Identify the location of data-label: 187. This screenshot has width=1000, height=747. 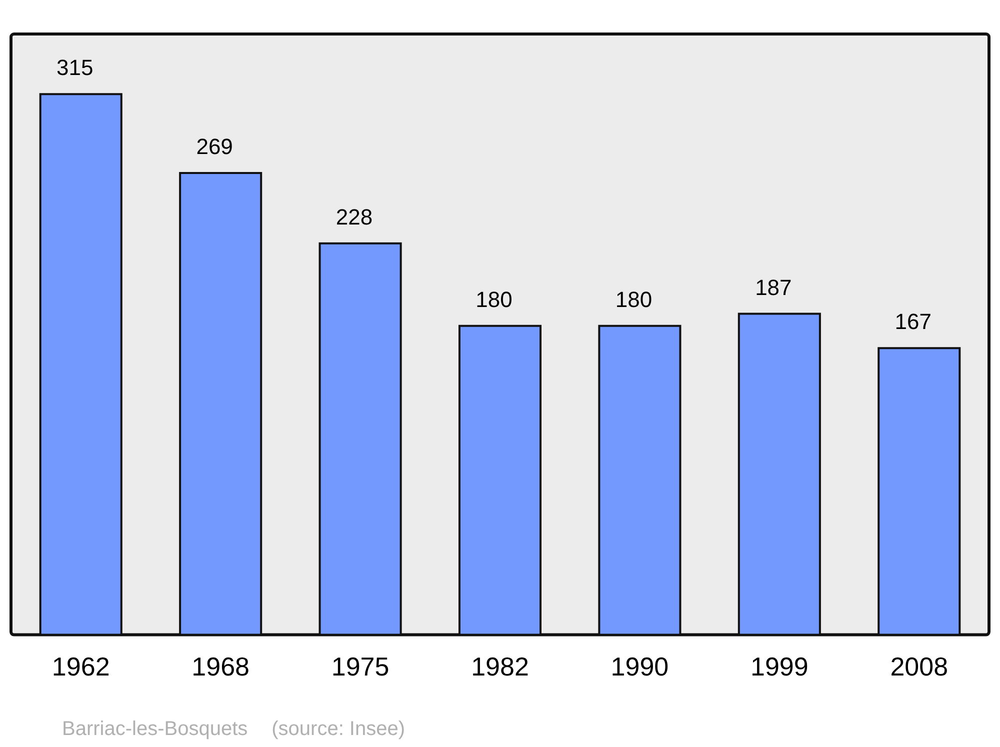
(773, 287).